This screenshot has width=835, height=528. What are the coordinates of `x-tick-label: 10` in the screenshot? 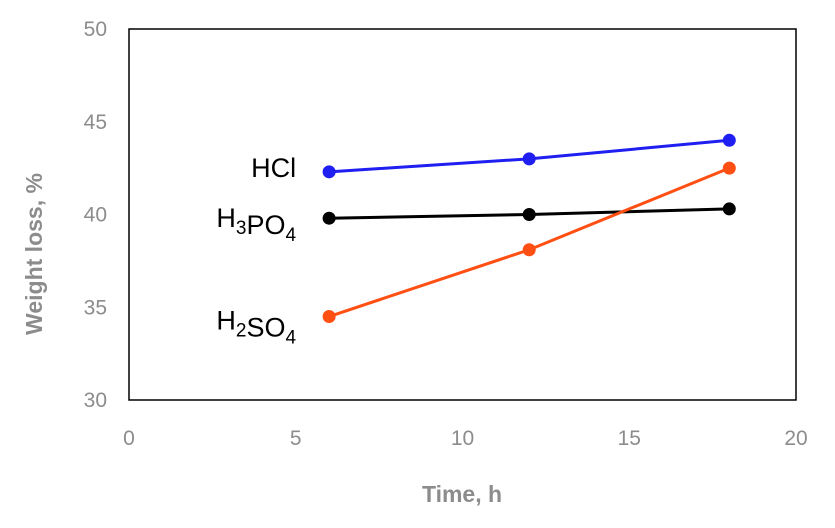 It's located at (462, 438).